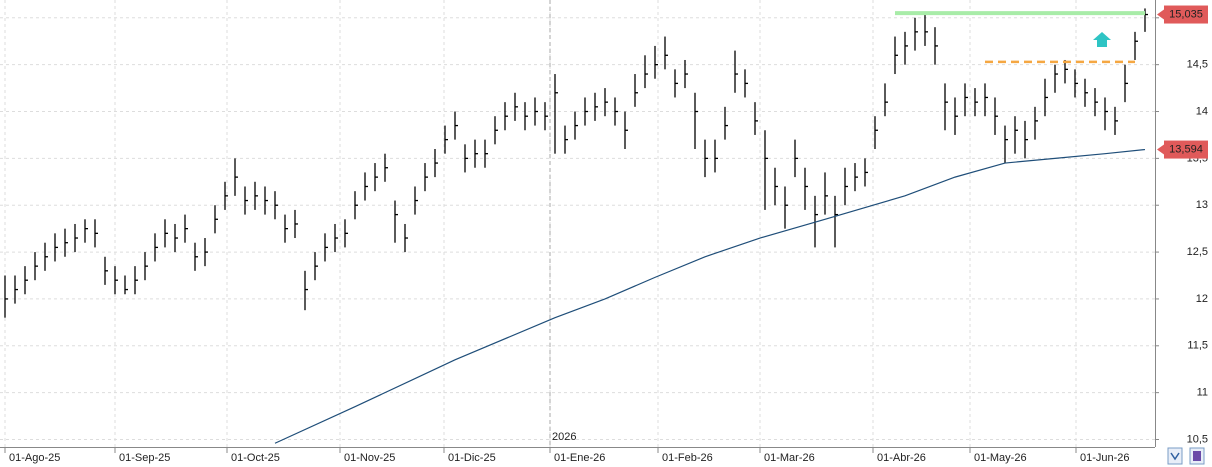 This screenshot has width=1212, height=467. I want to click on y-tick-label: 14,5, so click(1197, 65).